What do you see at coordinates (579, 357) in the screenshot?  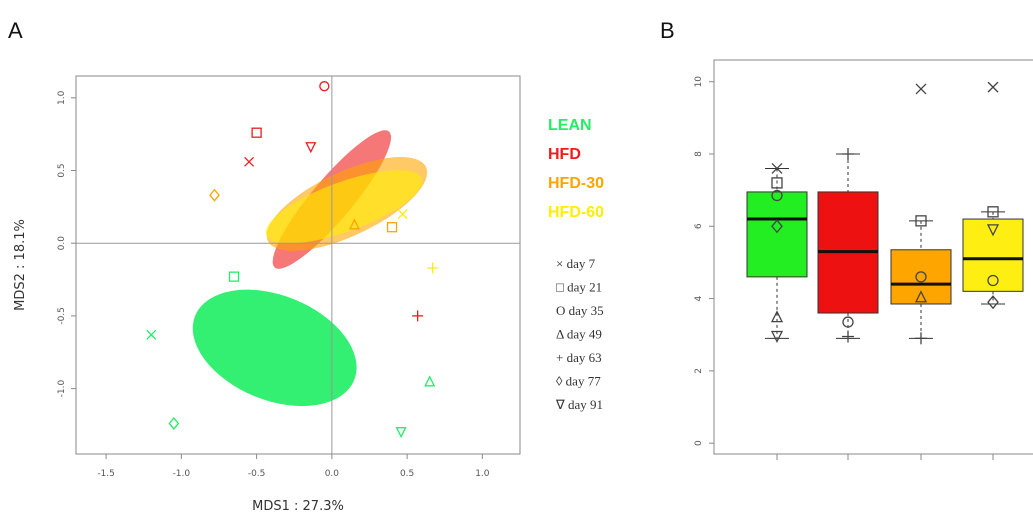 I see `day-legend-item: + day 63` at bounding box center [579, 357].